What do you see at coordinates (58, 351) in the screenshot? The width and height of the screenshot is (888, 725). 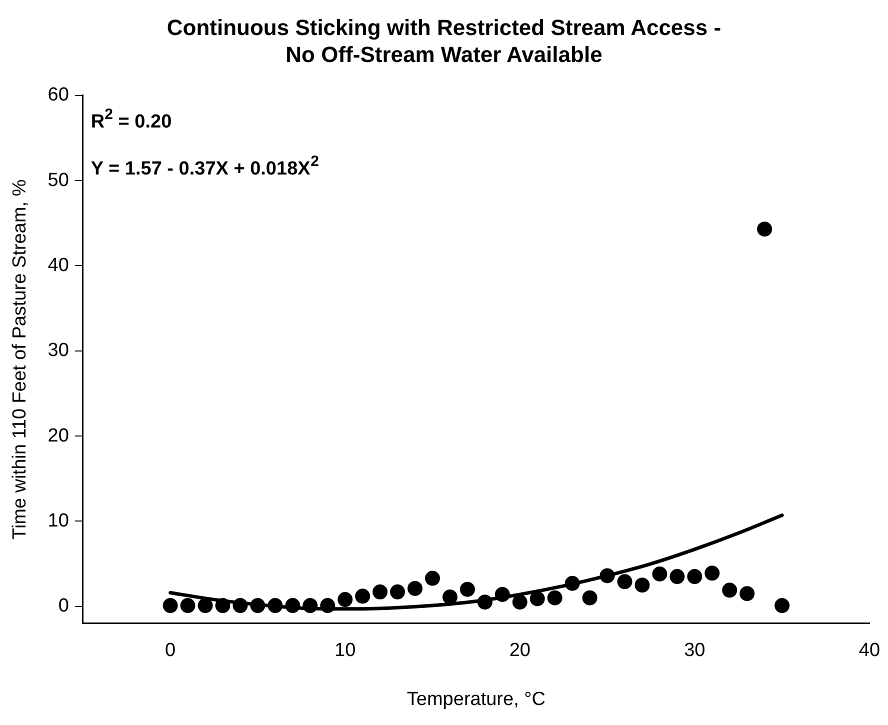 I see `y-tick-label: 30` at bounding box center [58, 351].